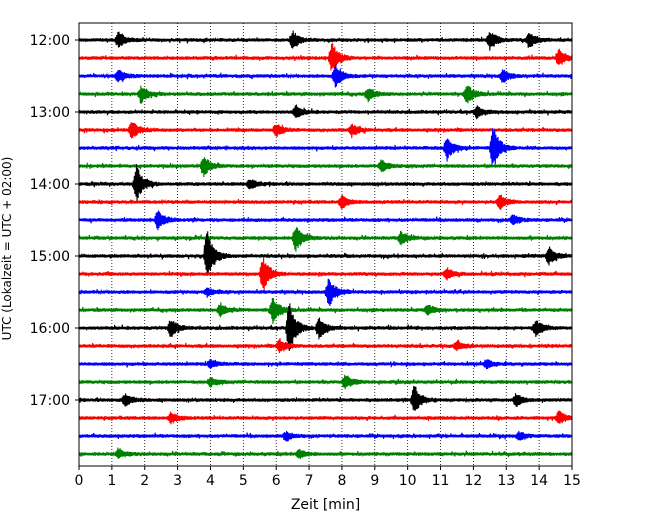  What do you see at coordinates (572, 481) in the screenshot?
I see `x-tick-label: 15` at bounding box center [572, 481].